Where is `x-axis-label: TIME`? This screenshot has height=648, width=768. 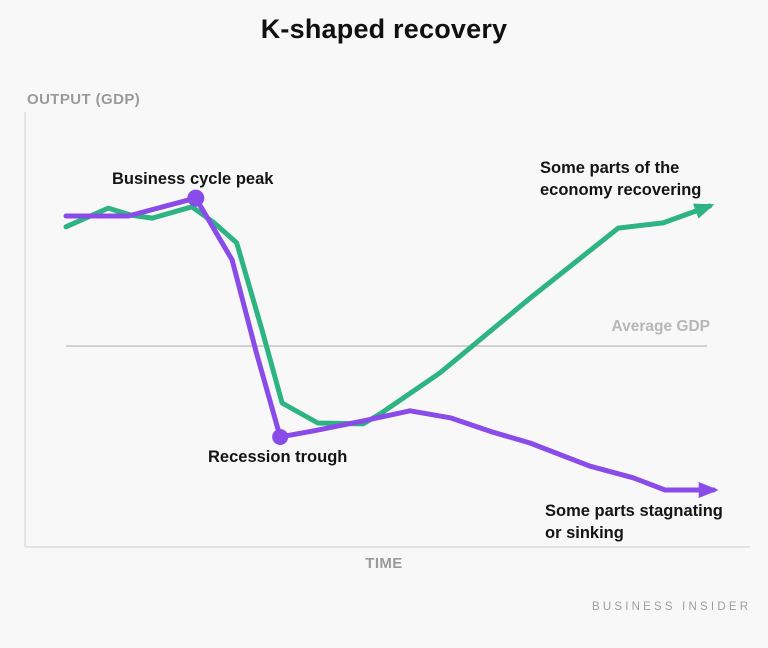 x-axis-label: TIME is located at coordinates (384, 563).